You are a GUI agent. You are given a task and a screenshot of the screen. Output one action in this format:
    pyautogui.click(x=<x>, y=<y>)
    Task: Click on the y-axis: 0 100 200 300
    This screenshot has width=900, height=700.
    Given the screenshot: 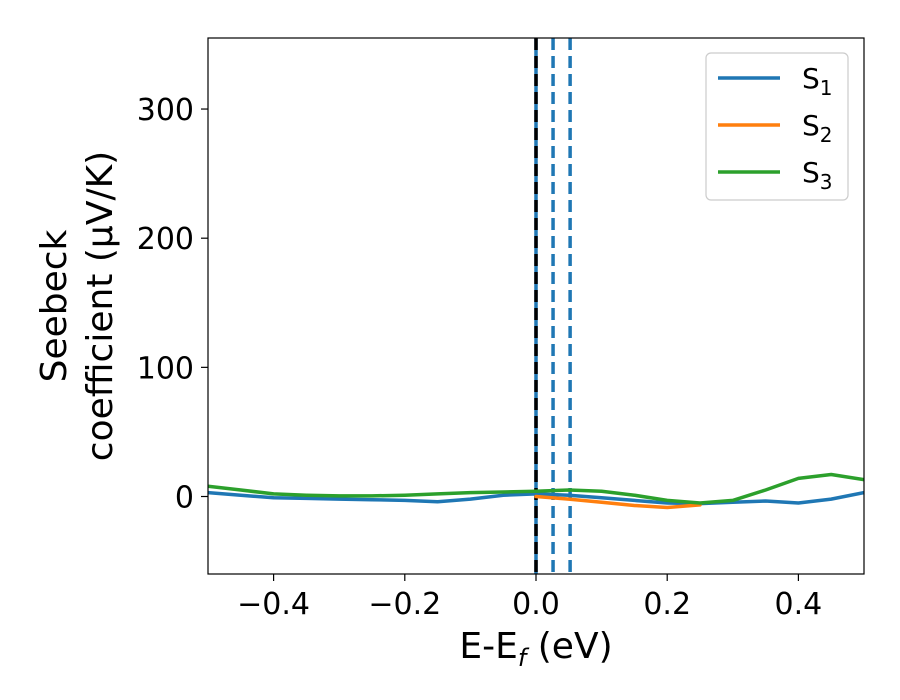 What is the action you would take?
    pyautogui.click(x=172, y=304)
    